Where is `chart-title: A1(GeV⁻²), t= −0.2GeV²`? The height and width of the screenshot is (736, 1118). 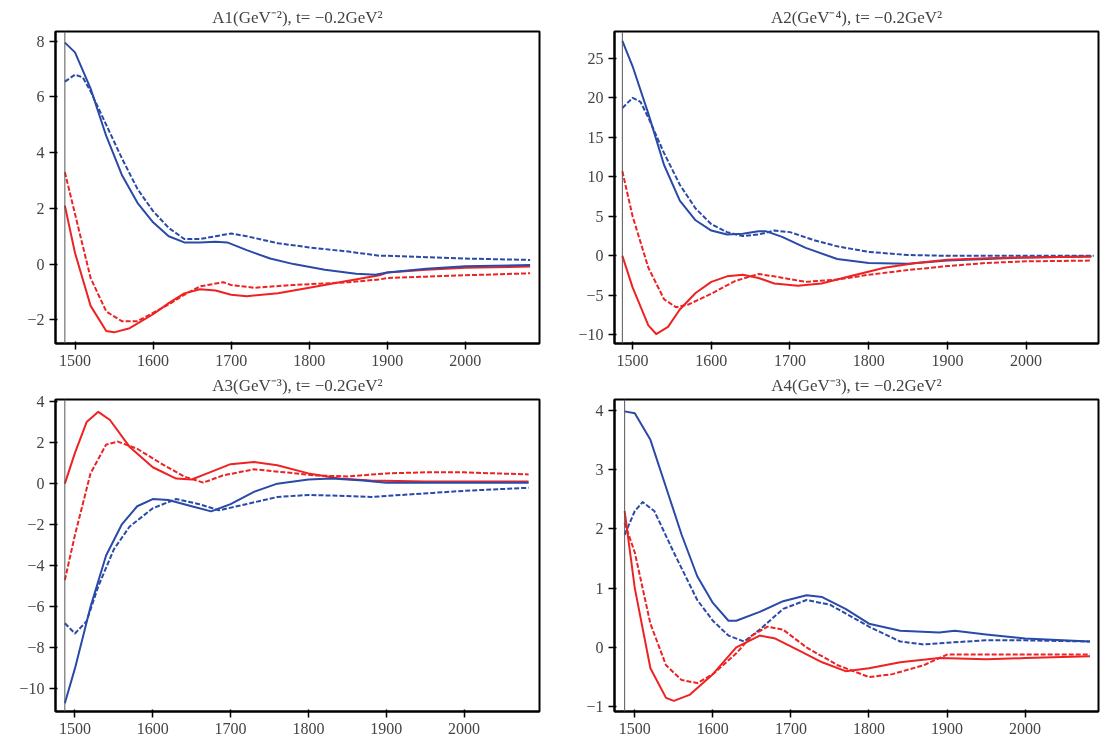 chart-title: A1(GeV⁻²), t= −0.2GeV² is located at coordinates (297, 17).